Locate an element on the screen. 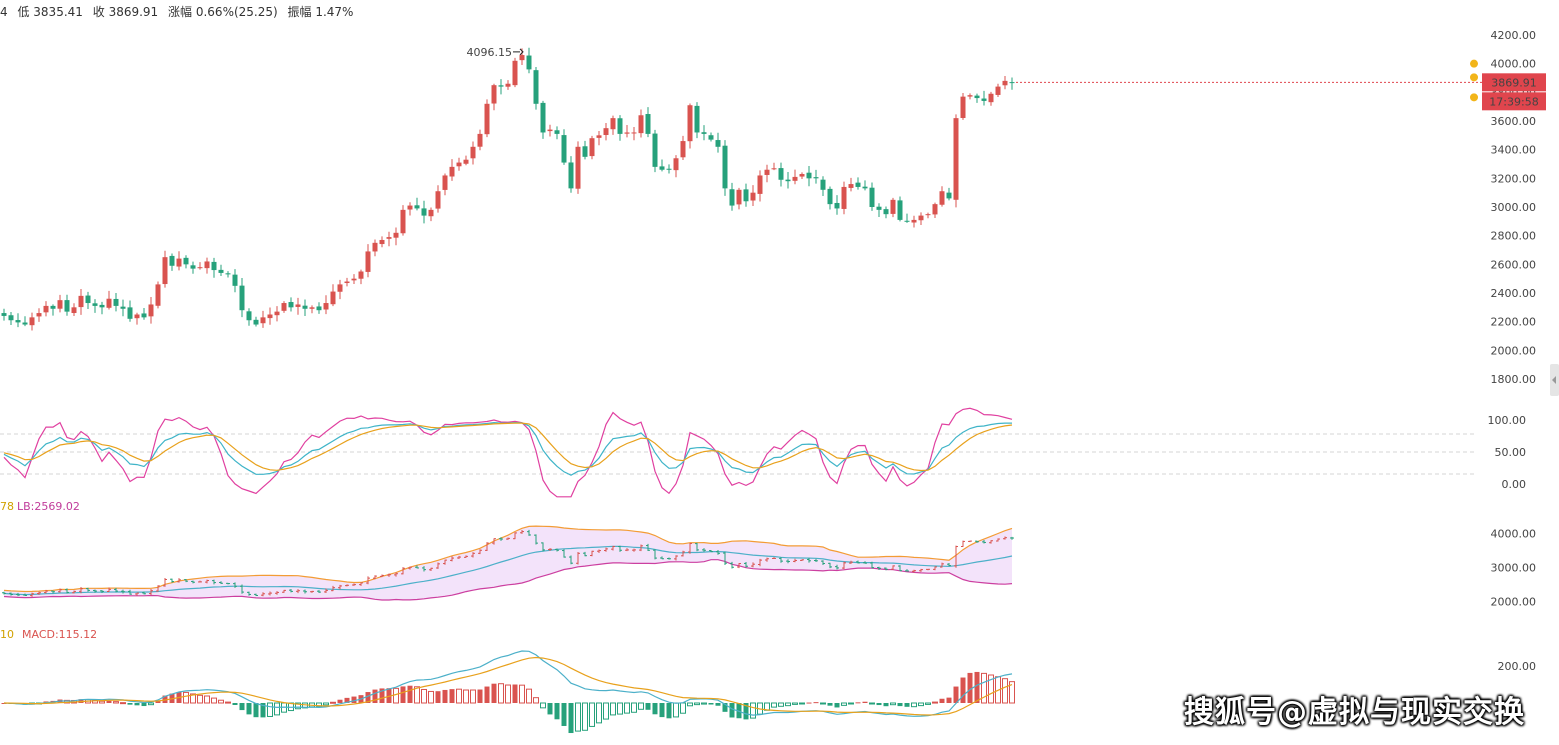 The width and height of the screenshot is (1559, 745). boll-lower-line is located at coordinates (508, 580).